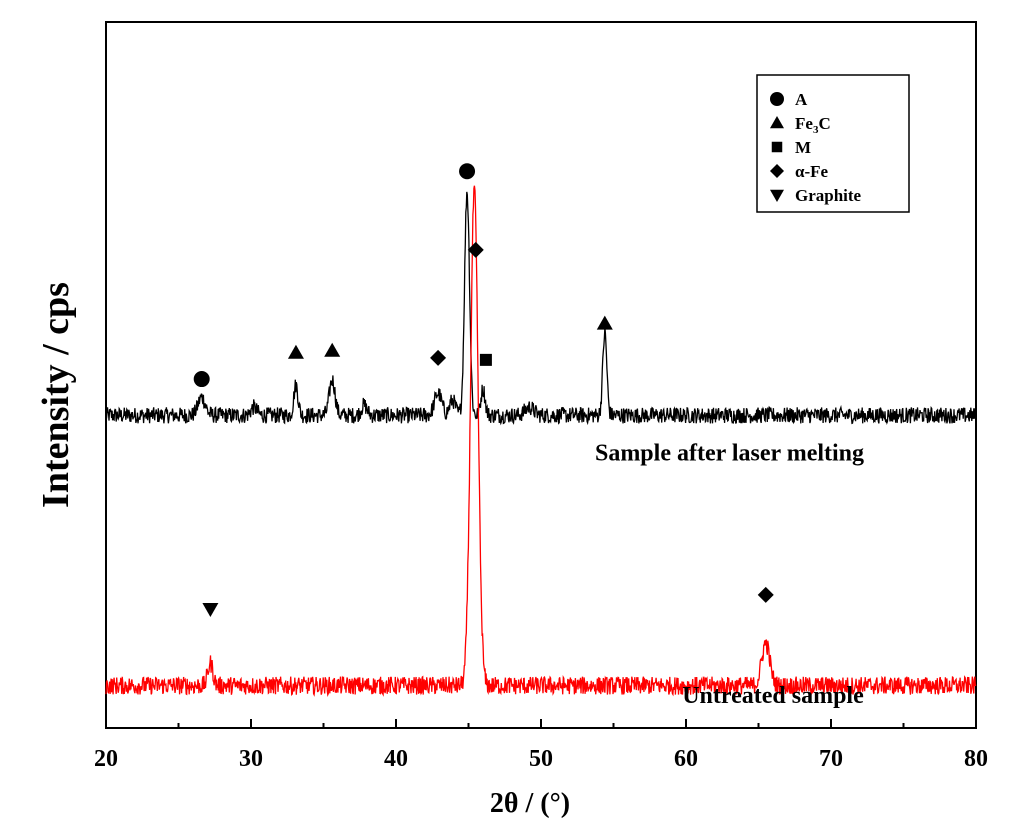 The image size is (1012, 830). I want to click on x-tick-label: 50, so click(541, 759).